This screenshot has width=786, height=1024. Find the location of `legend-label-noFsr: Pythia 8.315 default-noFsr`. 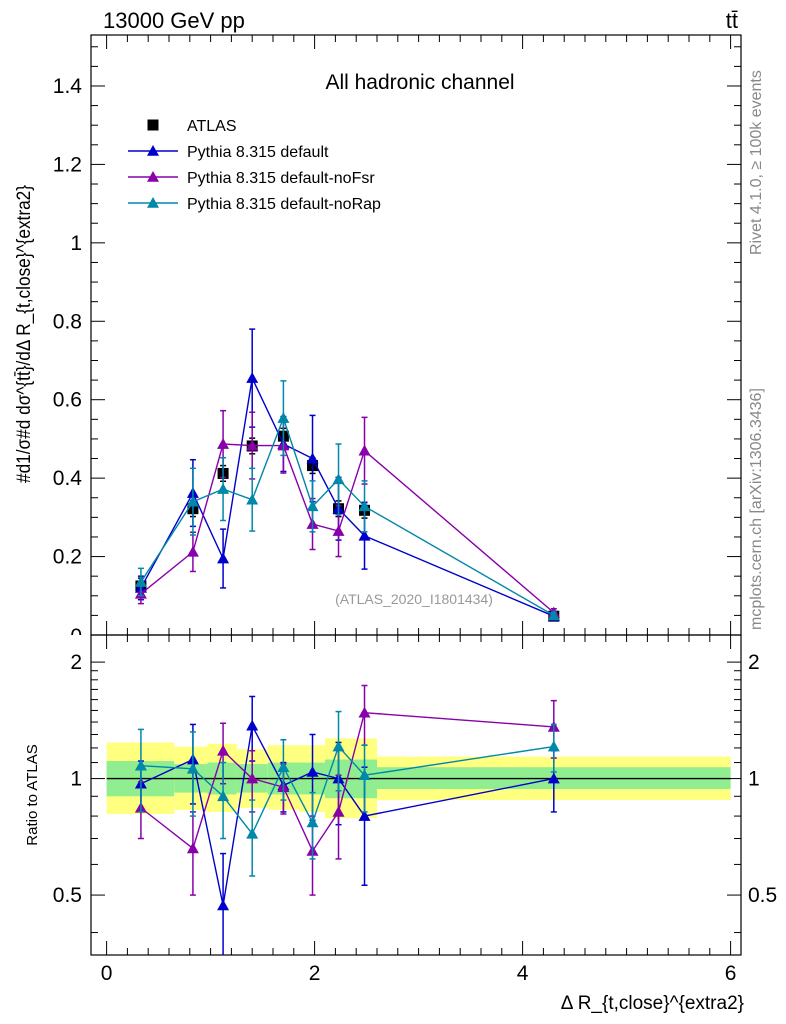

legend-label-noFsr: Pythia 8.315 default-noFsr is located at coordinates (281, 178).